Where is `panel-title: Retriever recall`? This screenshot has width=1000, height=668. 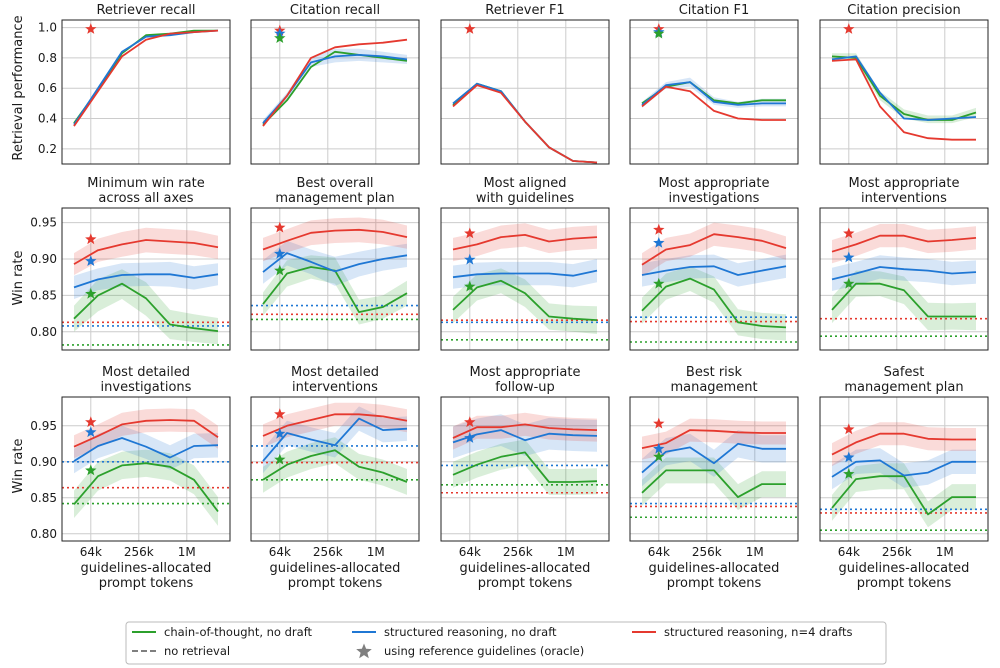 panel-title: Retriever recall is located at coordinates (145, 10).